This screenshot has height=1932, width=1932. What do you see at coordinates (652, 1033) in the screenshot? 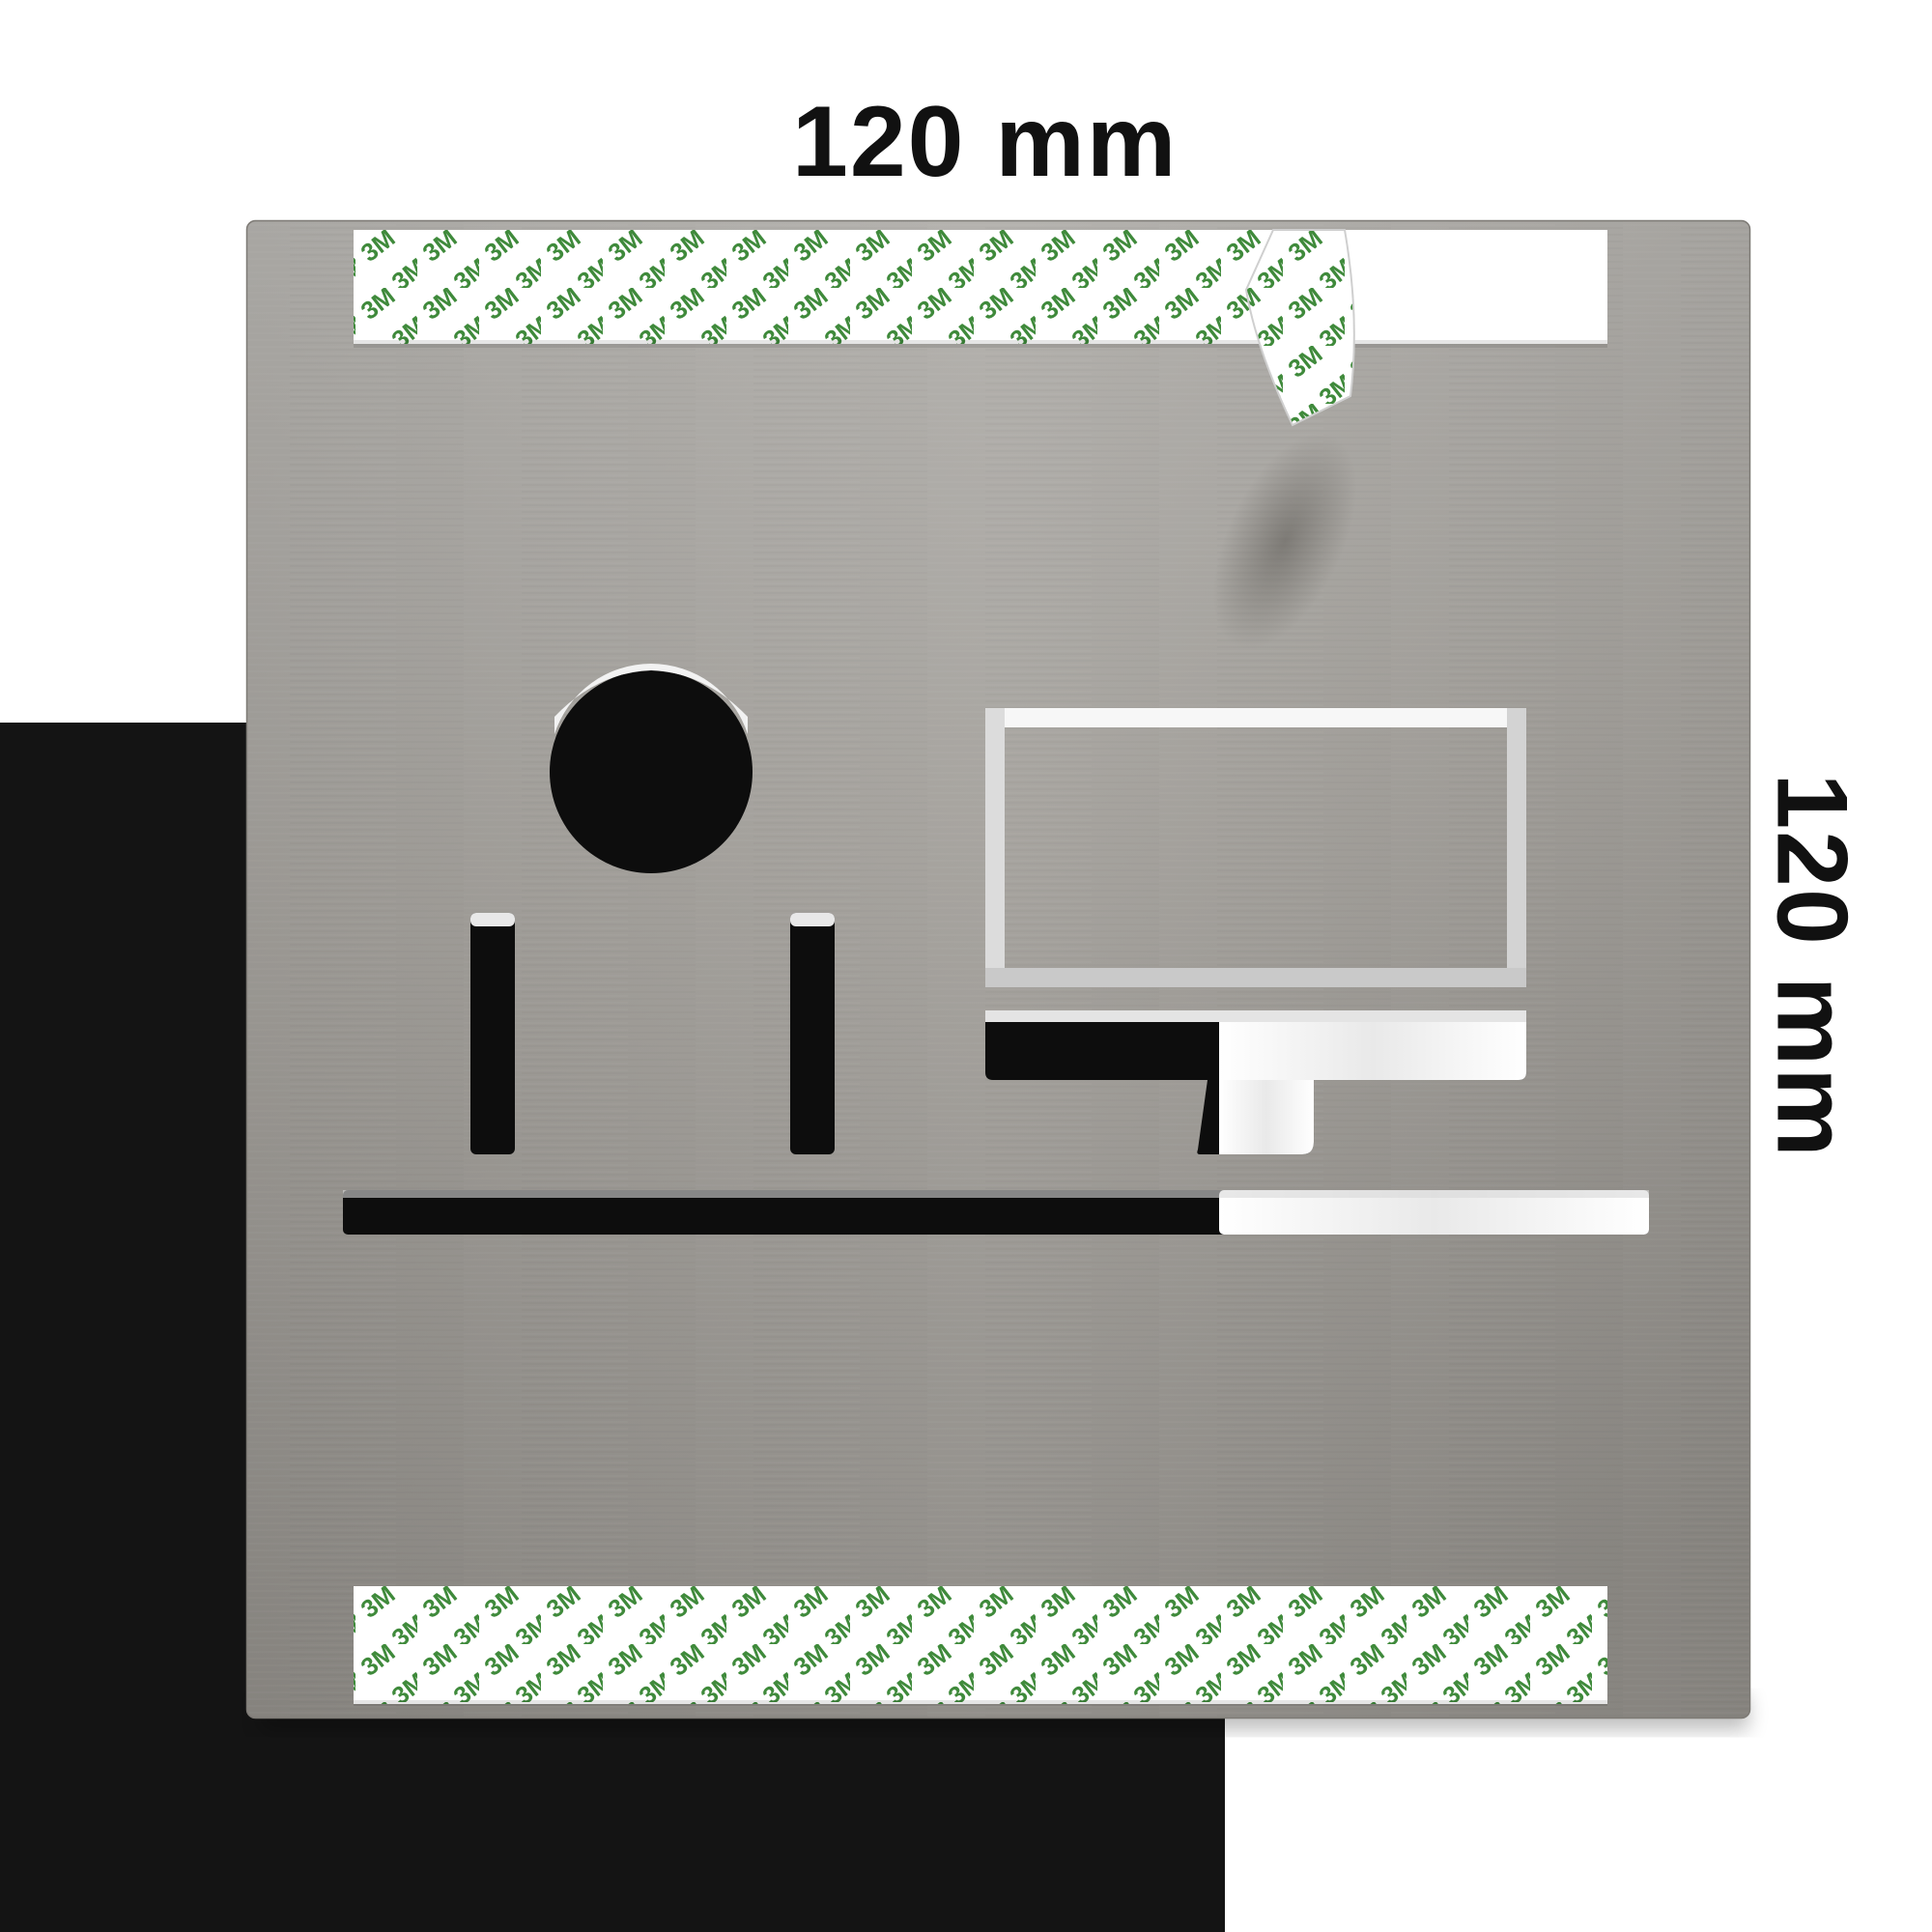
I see `person-legs-cutout` at bounding box center [652, 1033].